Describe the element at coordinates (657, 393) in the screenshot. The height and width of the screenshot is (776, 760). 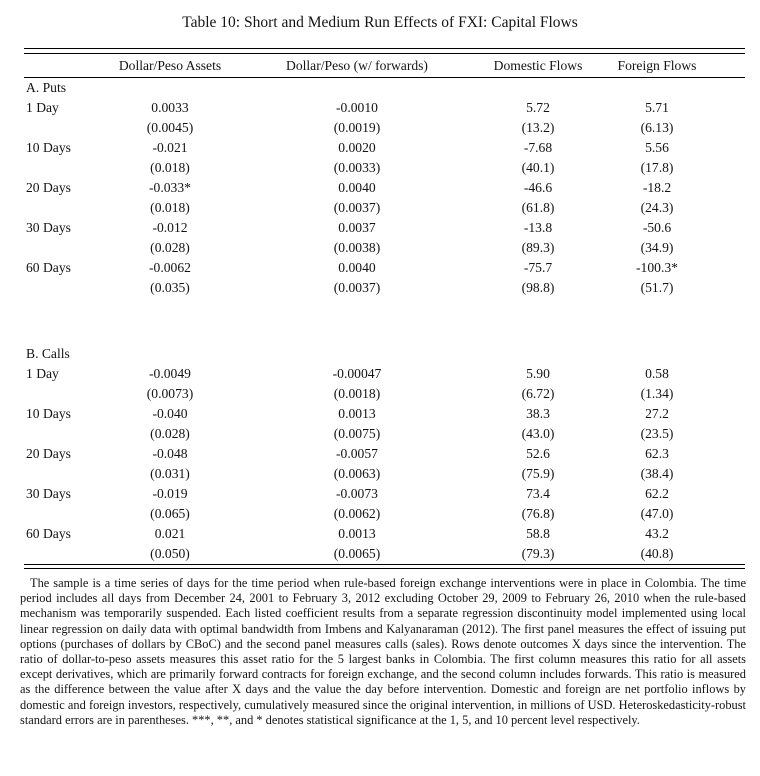
I see `se-cell: (1.34)` at that location.